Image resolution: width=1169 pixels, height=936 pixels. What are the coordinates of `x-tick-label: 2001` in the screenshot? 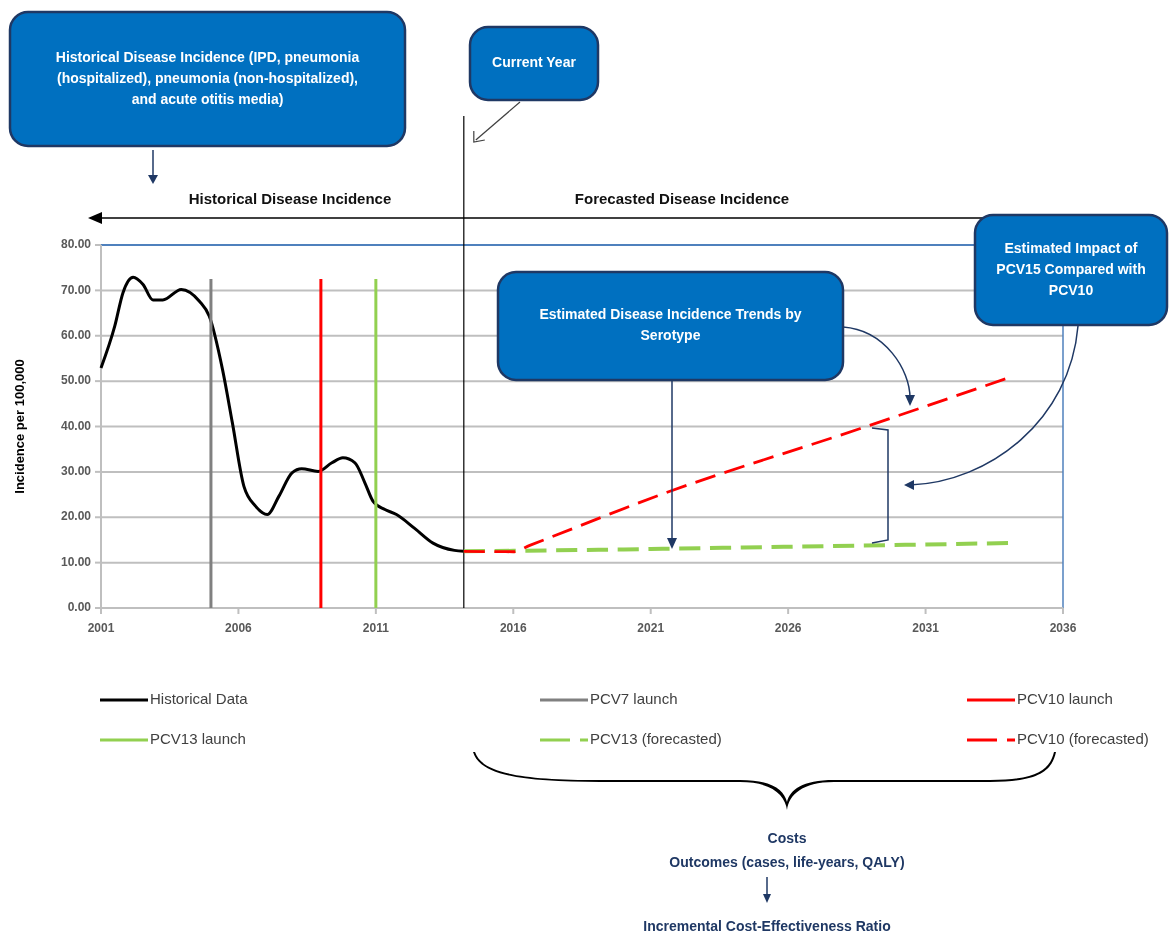 It's located at (101, 628).